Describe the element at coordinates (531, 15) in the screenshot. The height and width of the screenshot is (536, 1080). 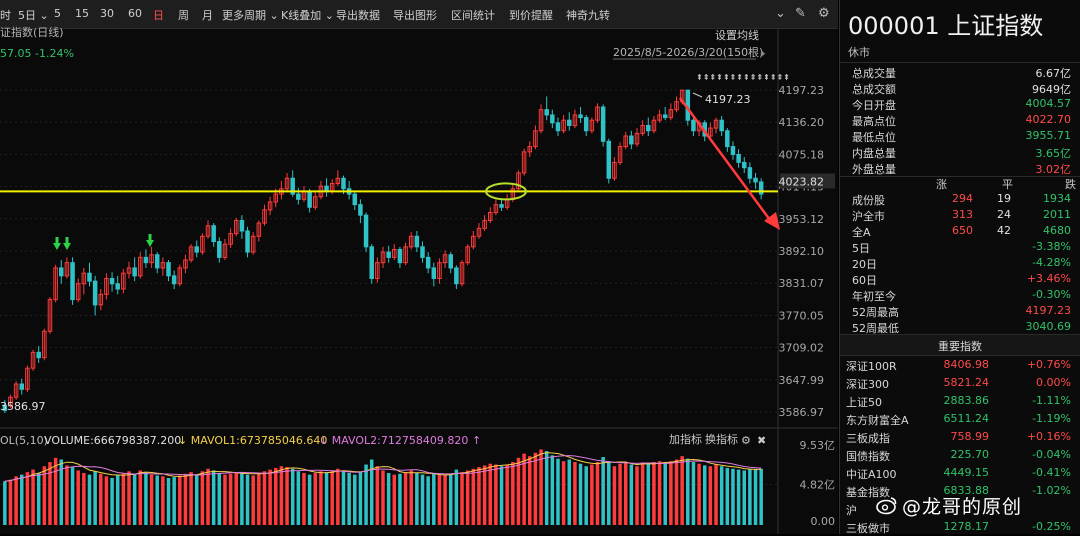
I see `toolbar-item-14: 到价提醒` at that location.